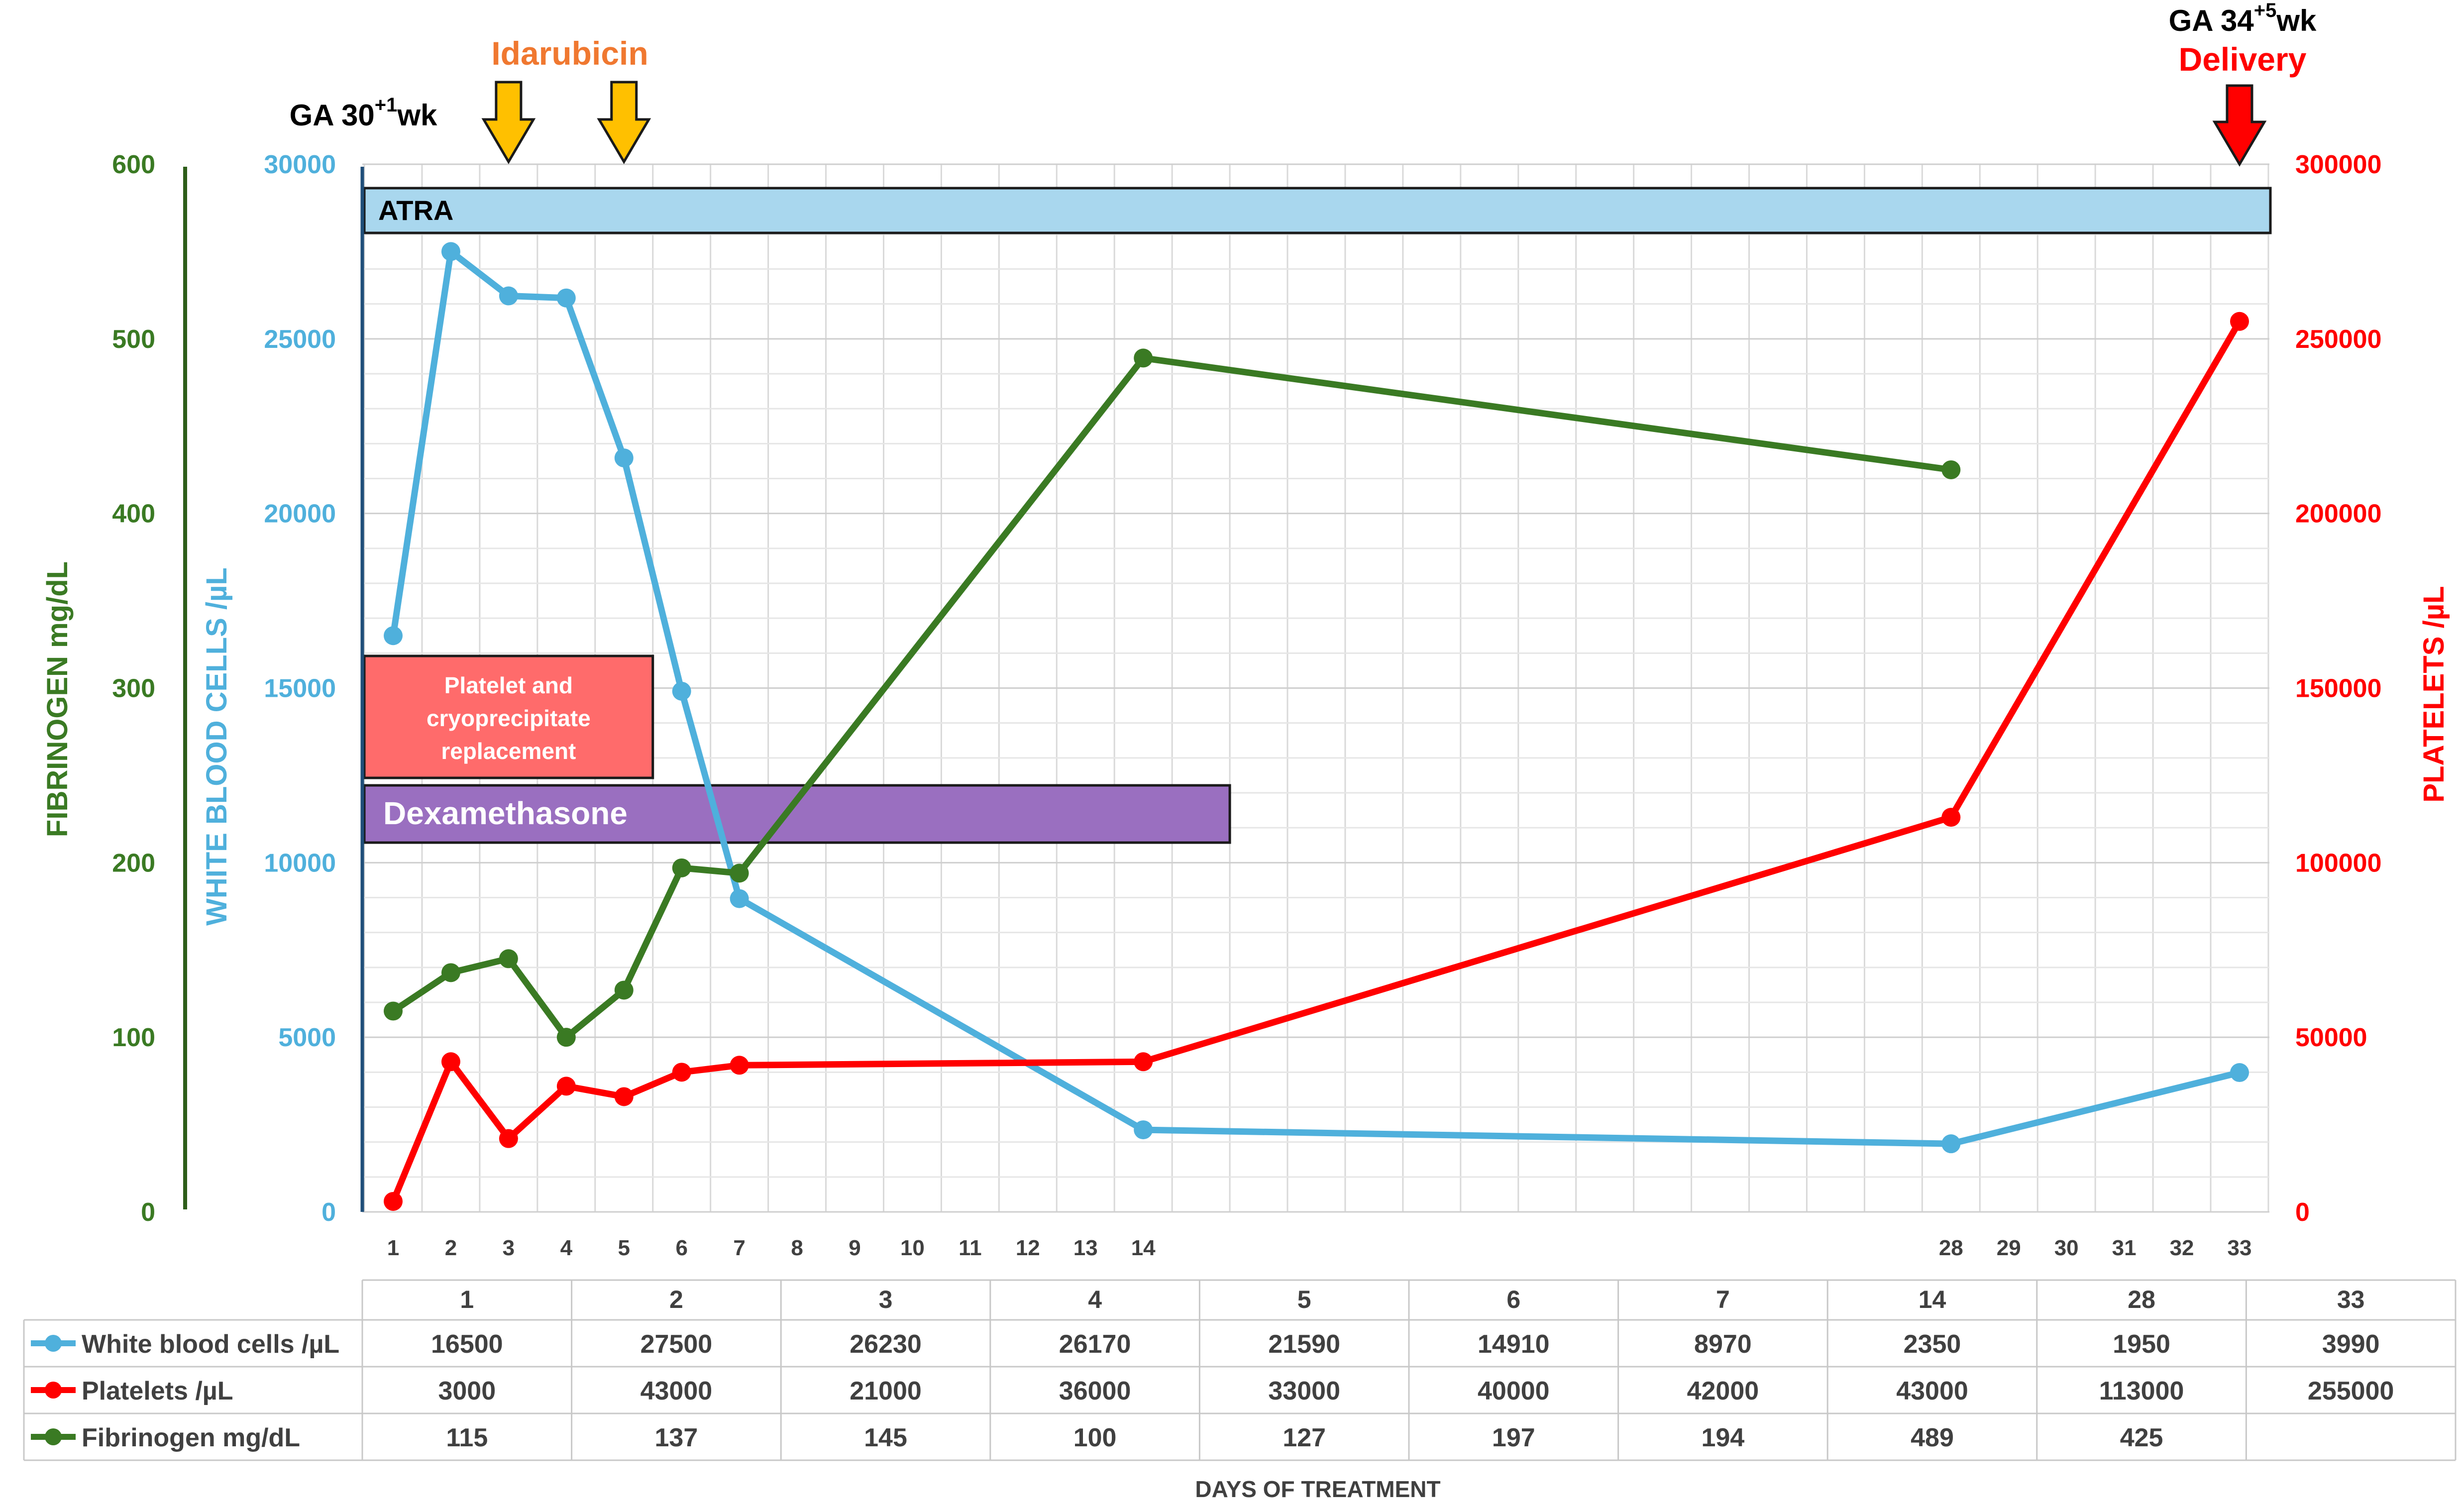 The width and height of the screenshot is (2459, 1512). What do you see at coordinates (307, 1037) in the screenshot?
I see `wbc-tick-label: 5000` at bounding box center [307, 1037].